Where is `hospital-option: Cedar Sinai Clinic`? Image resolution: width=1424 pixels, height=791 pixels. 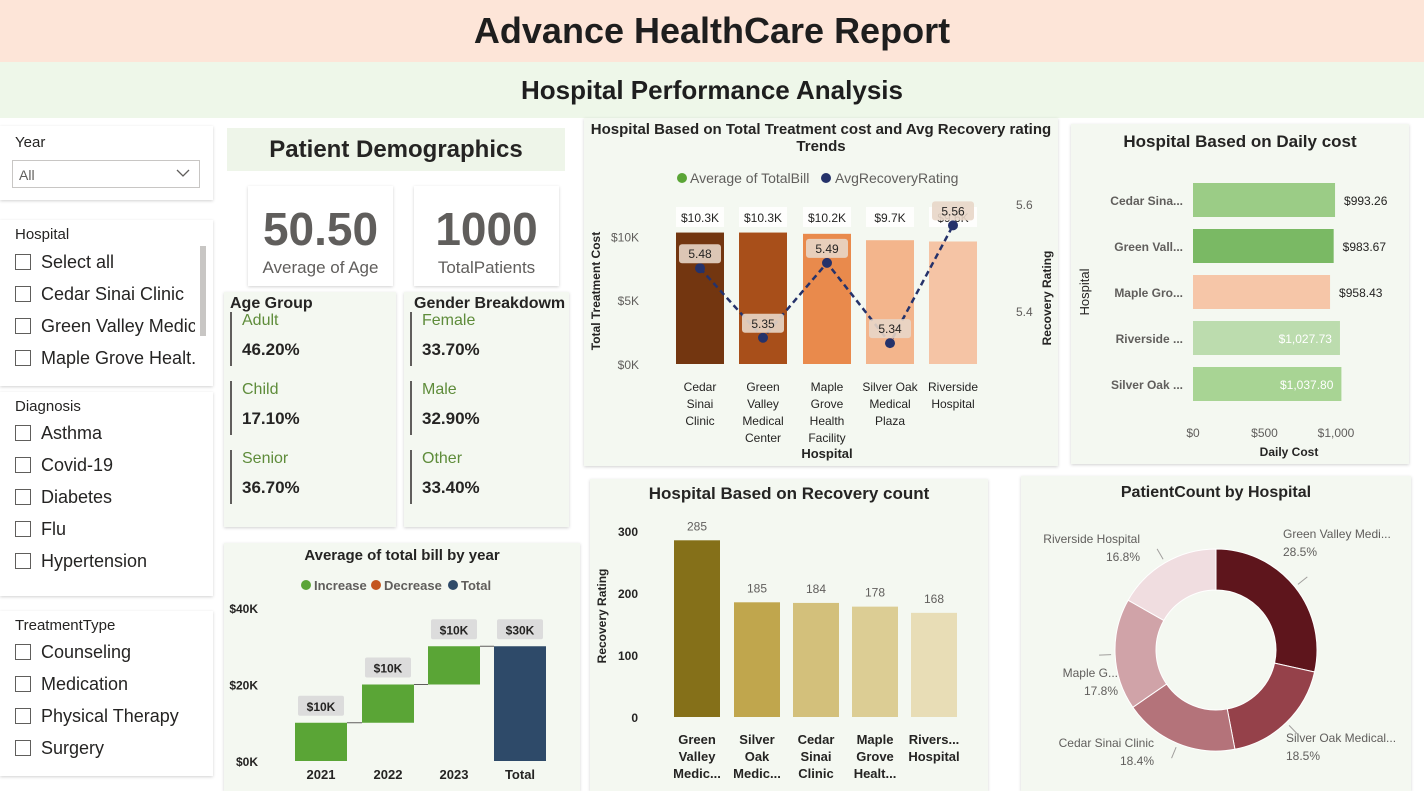 hospital-option: Cedar Sinai Clinic is located at coordinates (105, 294).